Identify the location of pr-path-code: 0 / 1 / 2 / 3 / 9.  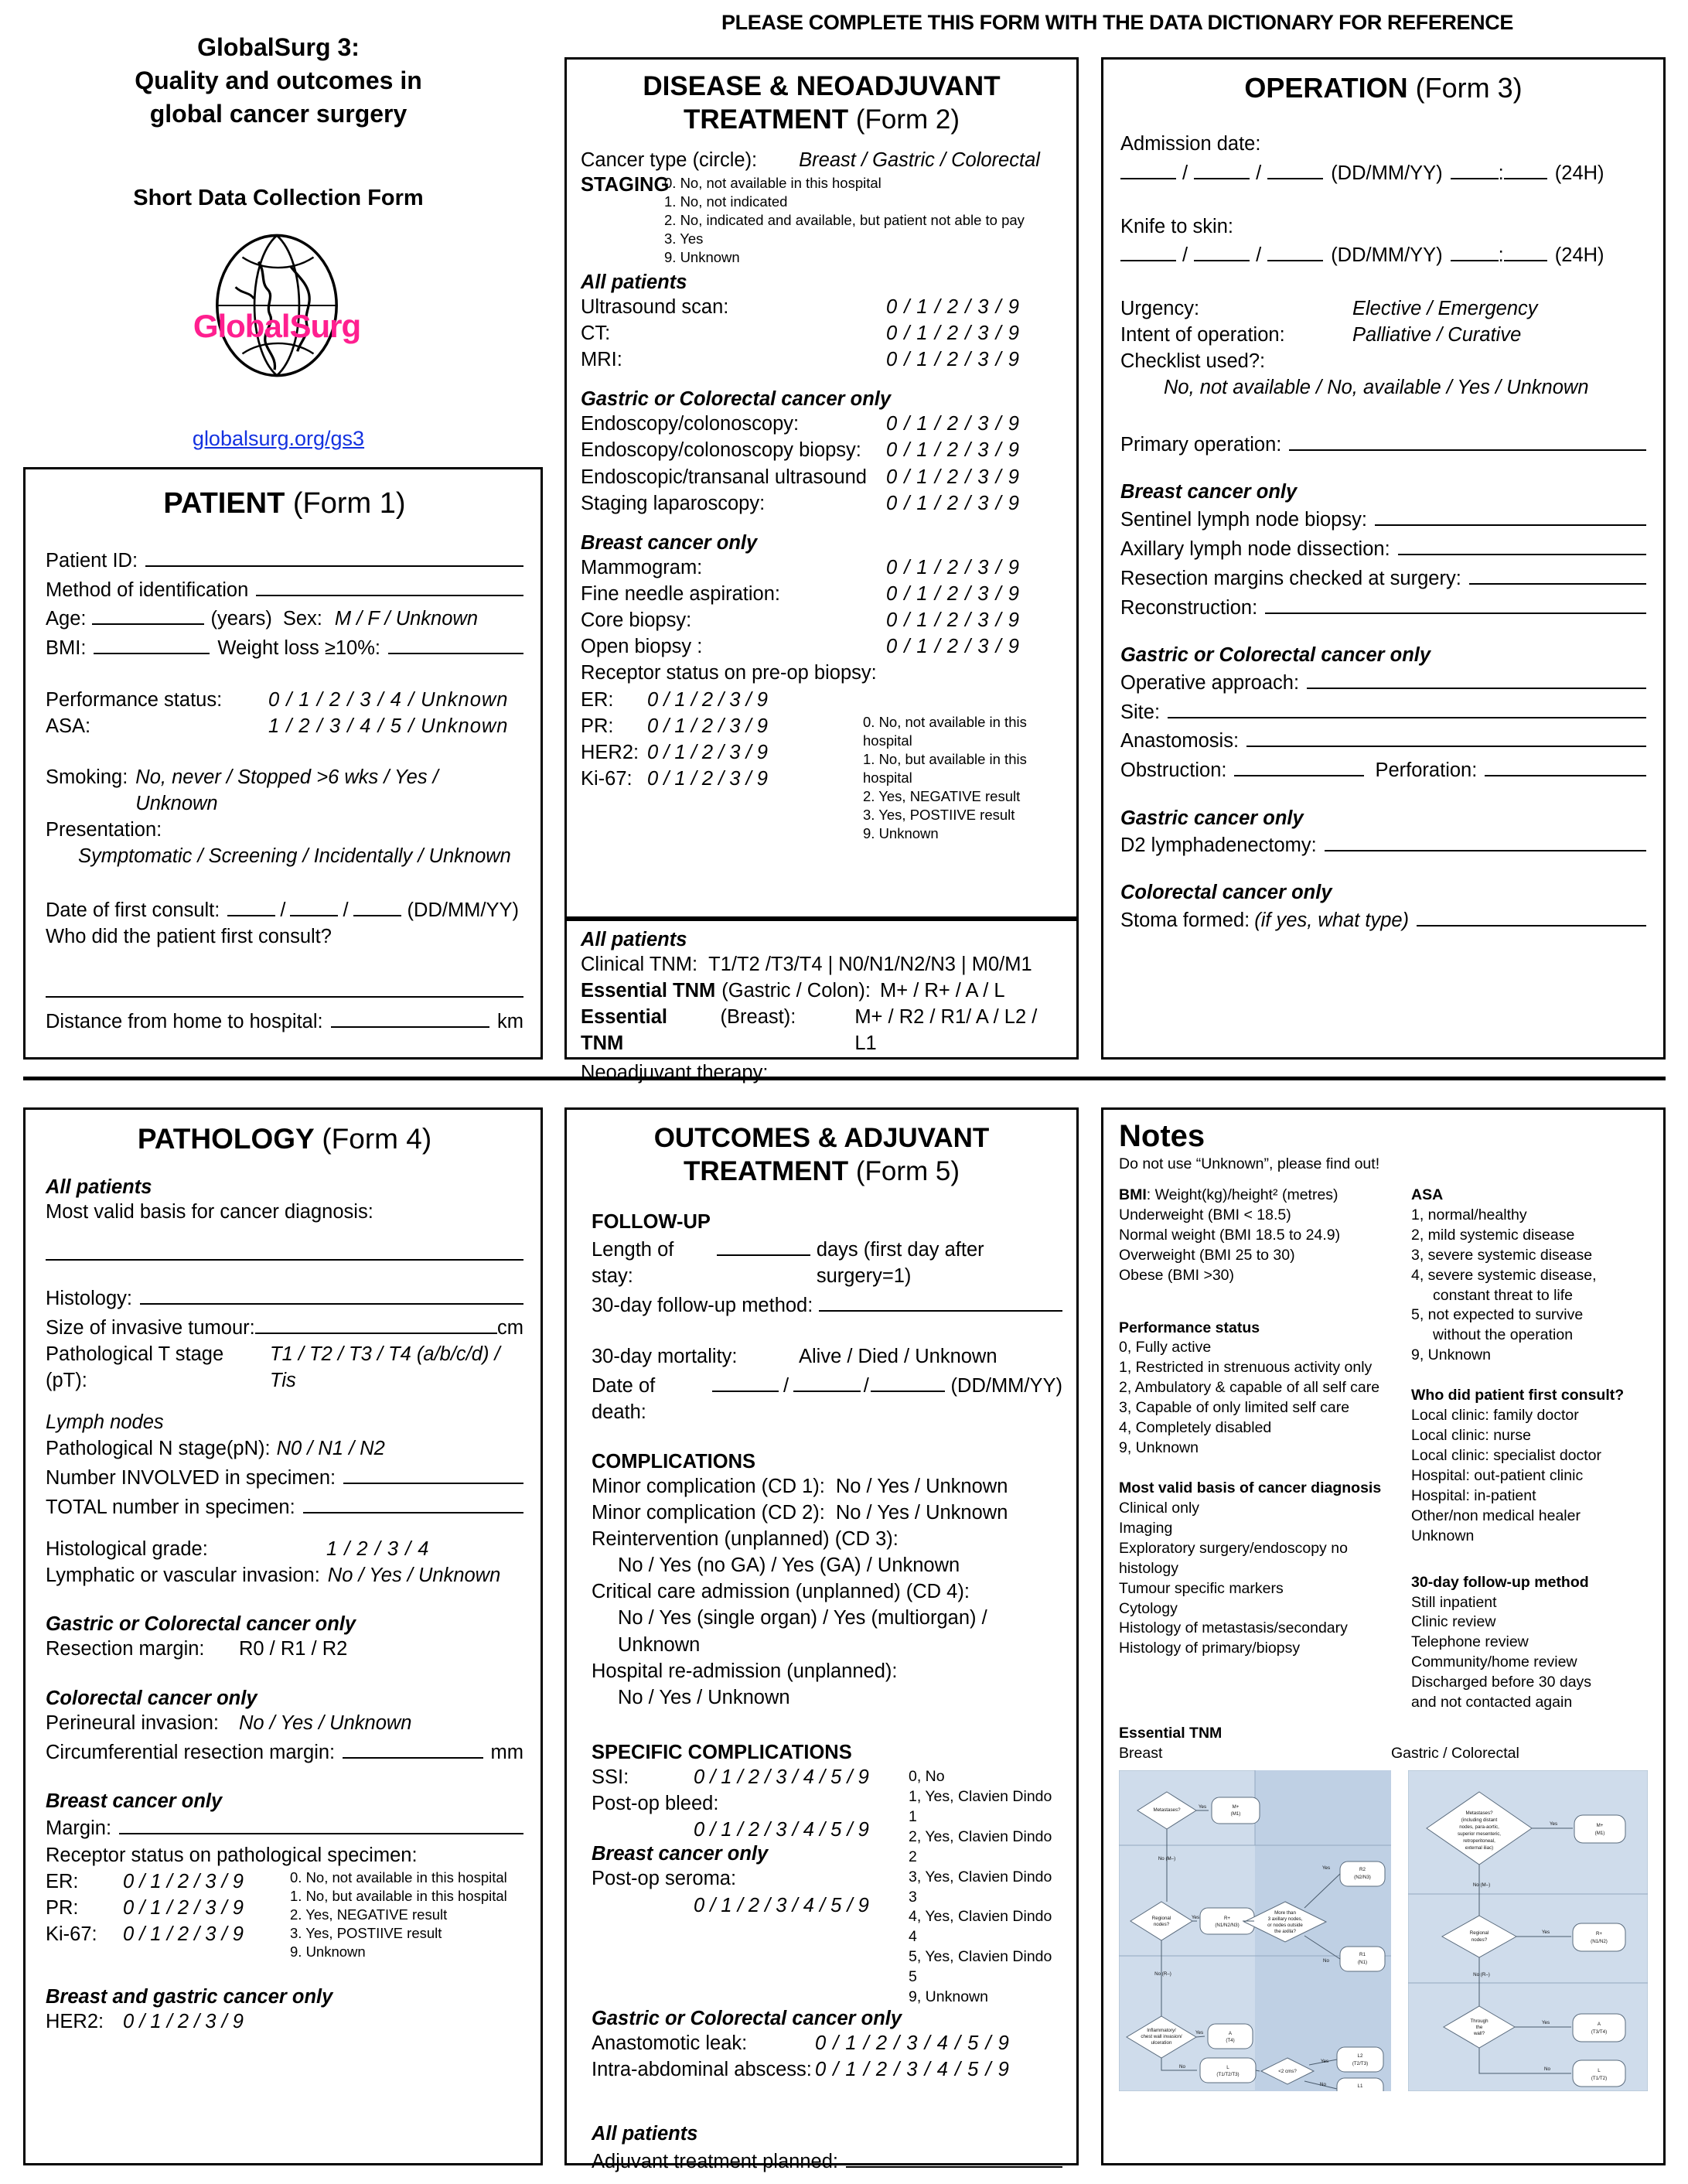
(183, 1907).